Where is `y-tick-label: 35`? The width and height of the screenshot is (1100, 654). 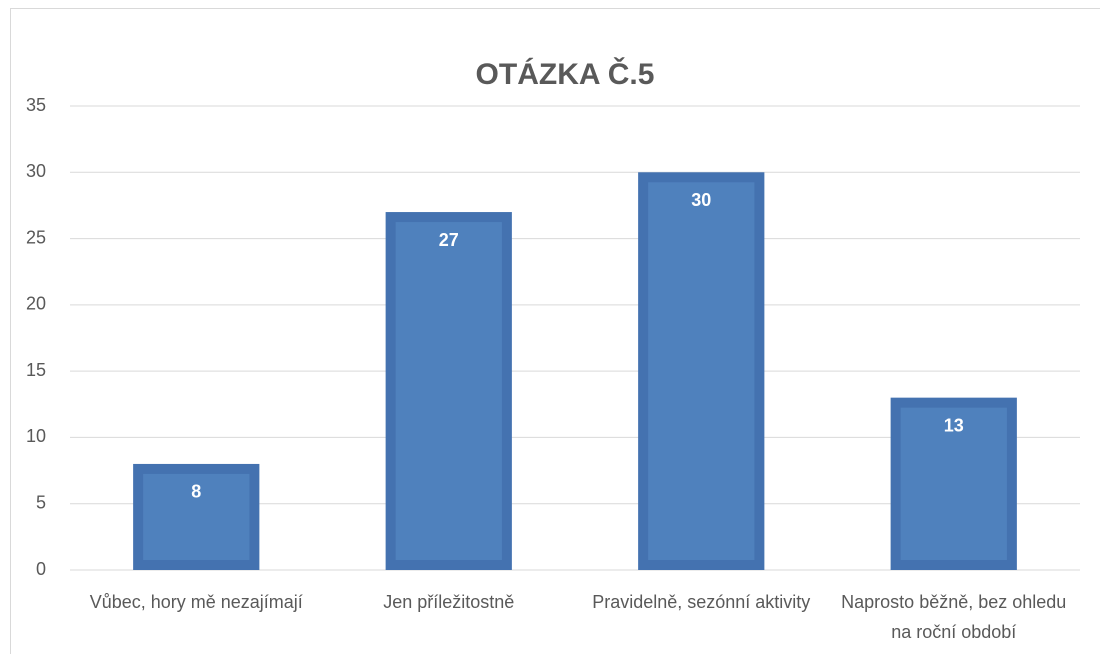
y-tick-label: 35 is located at coordinates (36, 105).